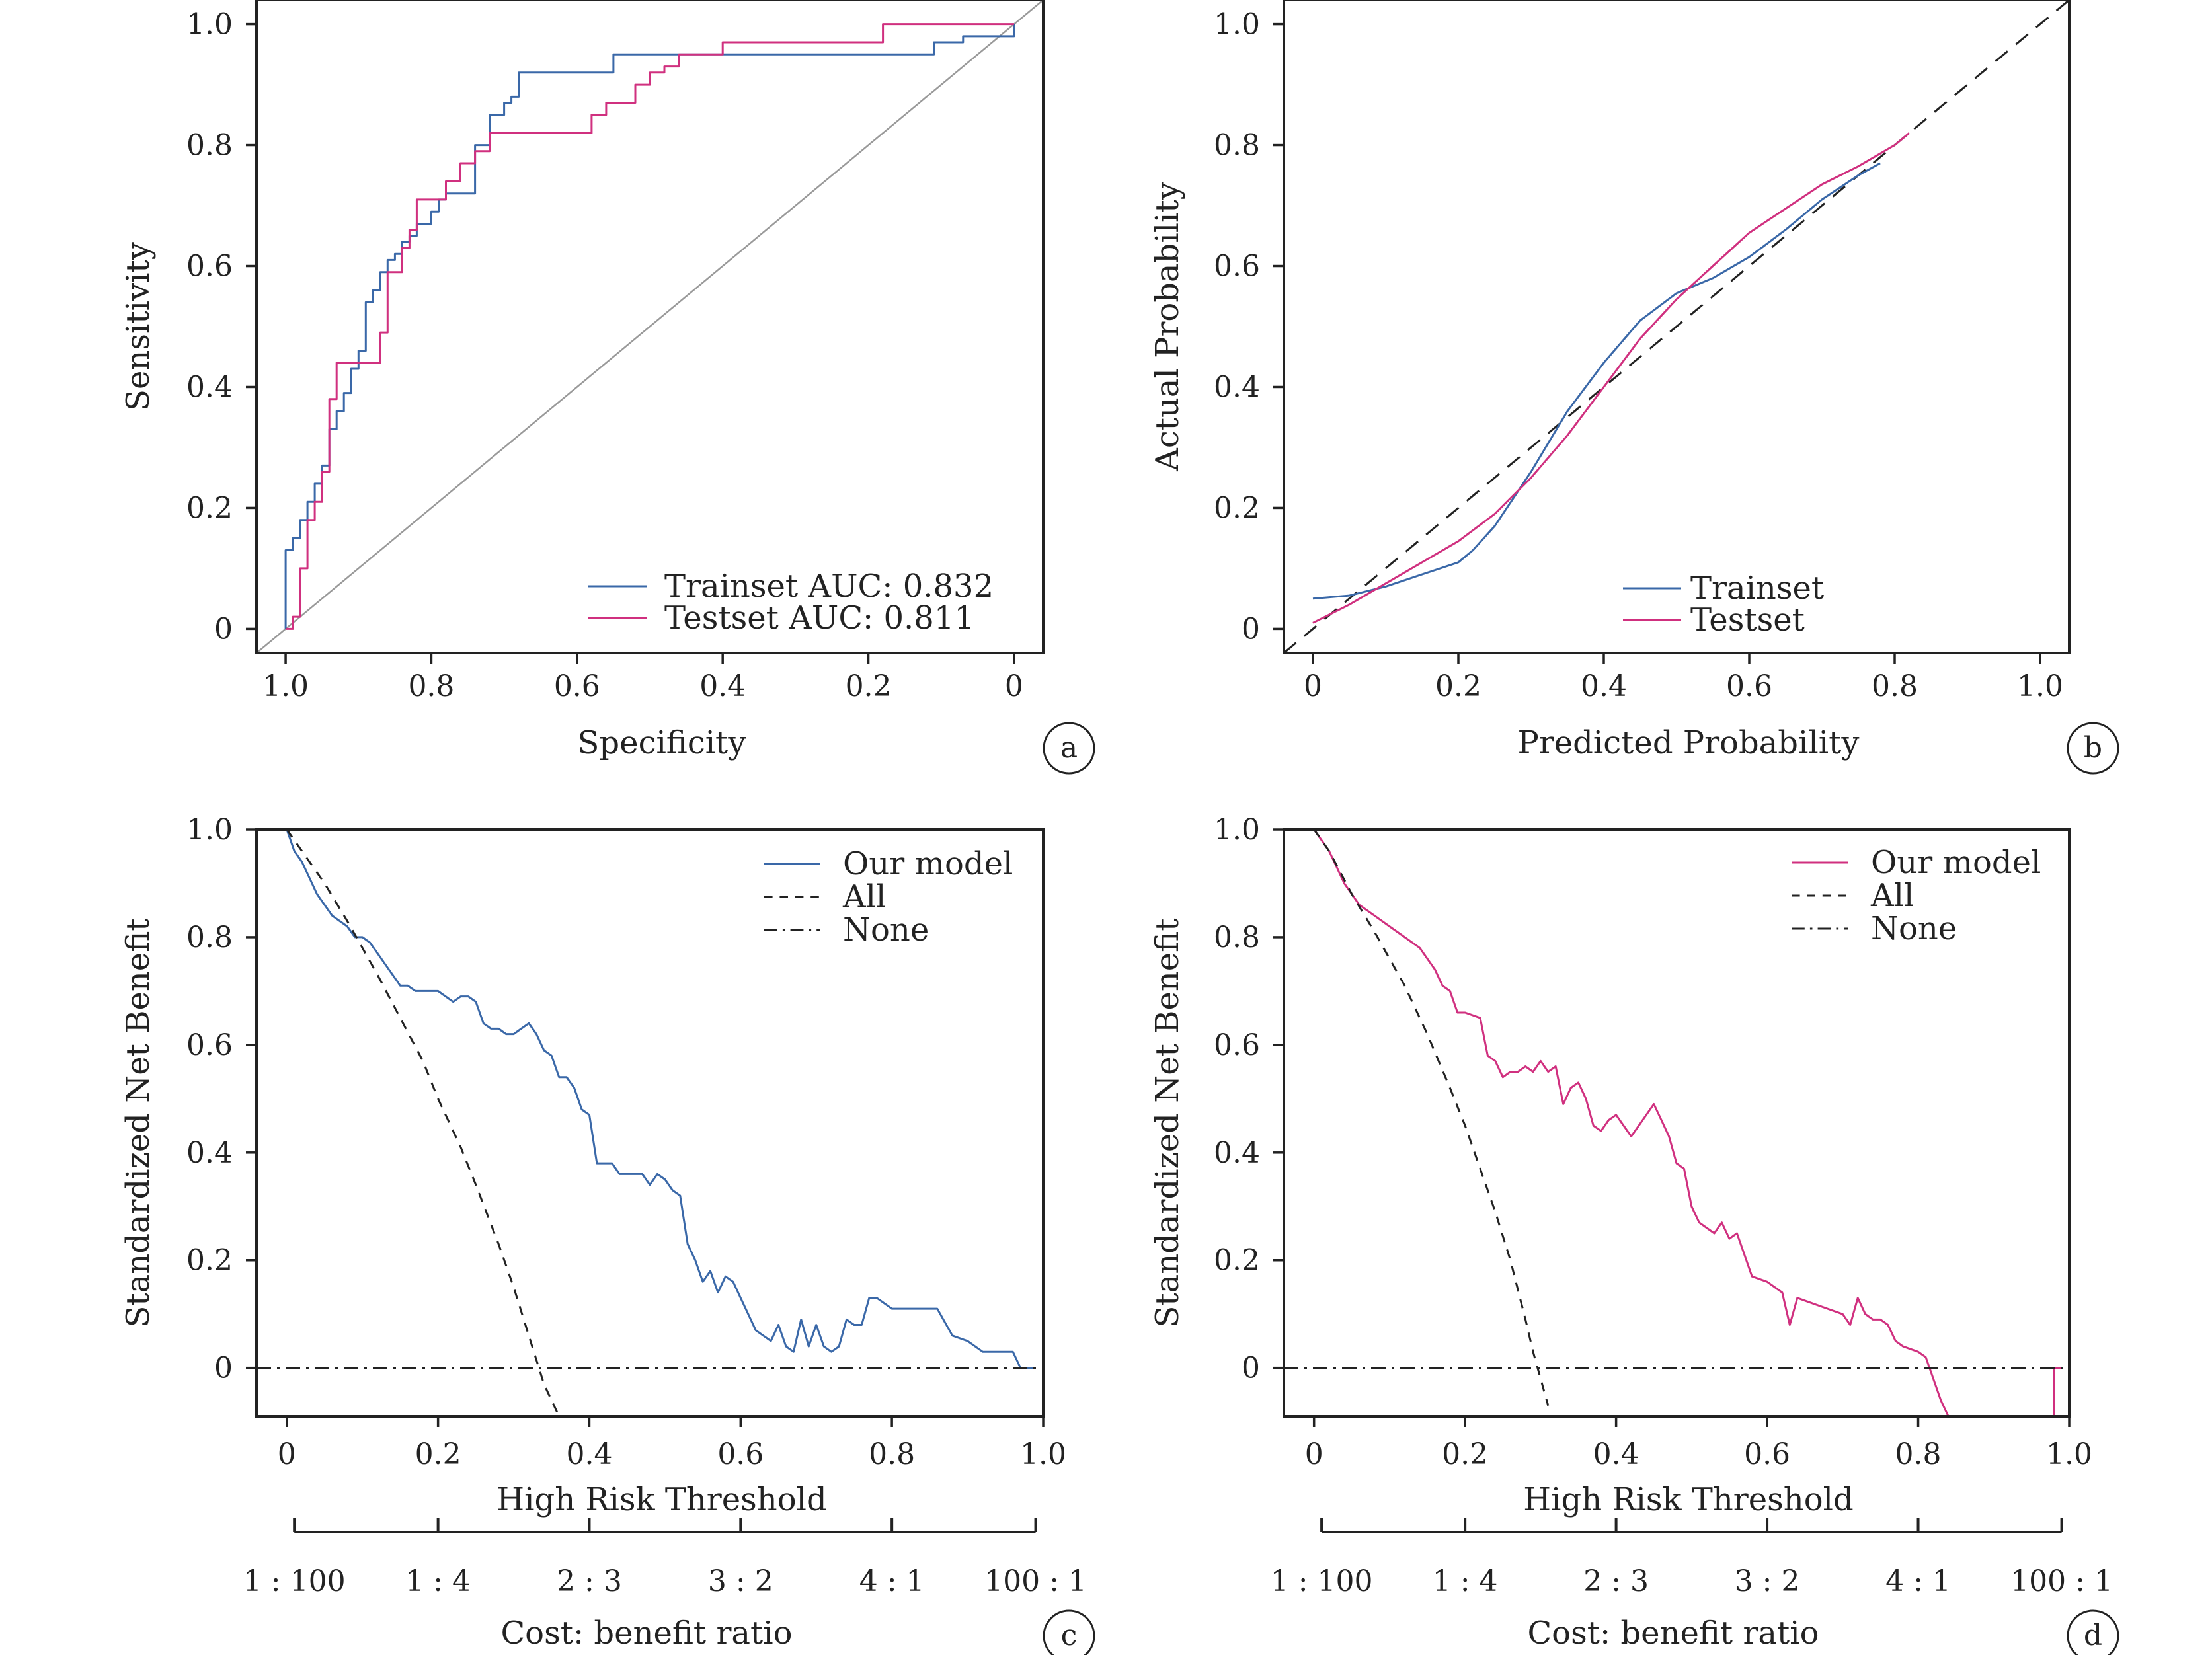  What do you see at coordinates (928, 863) in the screenshot?
I see `legend-label: Our model` at bounding box center [928, 863].